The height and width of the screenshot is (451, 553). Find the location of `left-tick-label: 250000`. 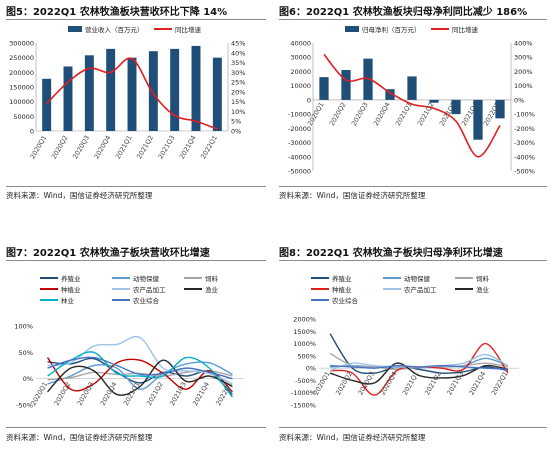

left-tick-label: 250000 is located at coordinates (21, 58).